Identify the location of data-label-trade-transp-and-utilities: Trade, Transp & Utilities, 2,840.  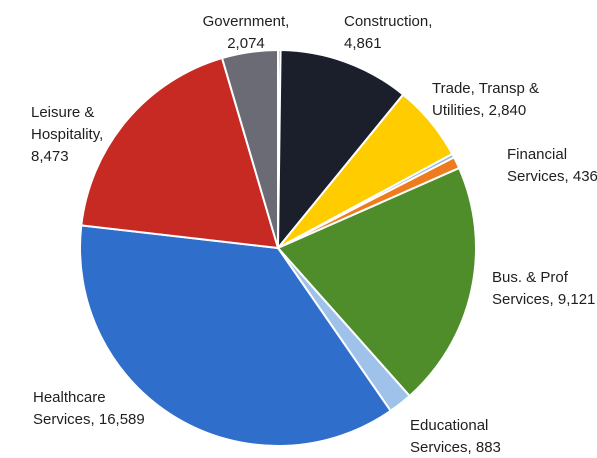
(485, 99).